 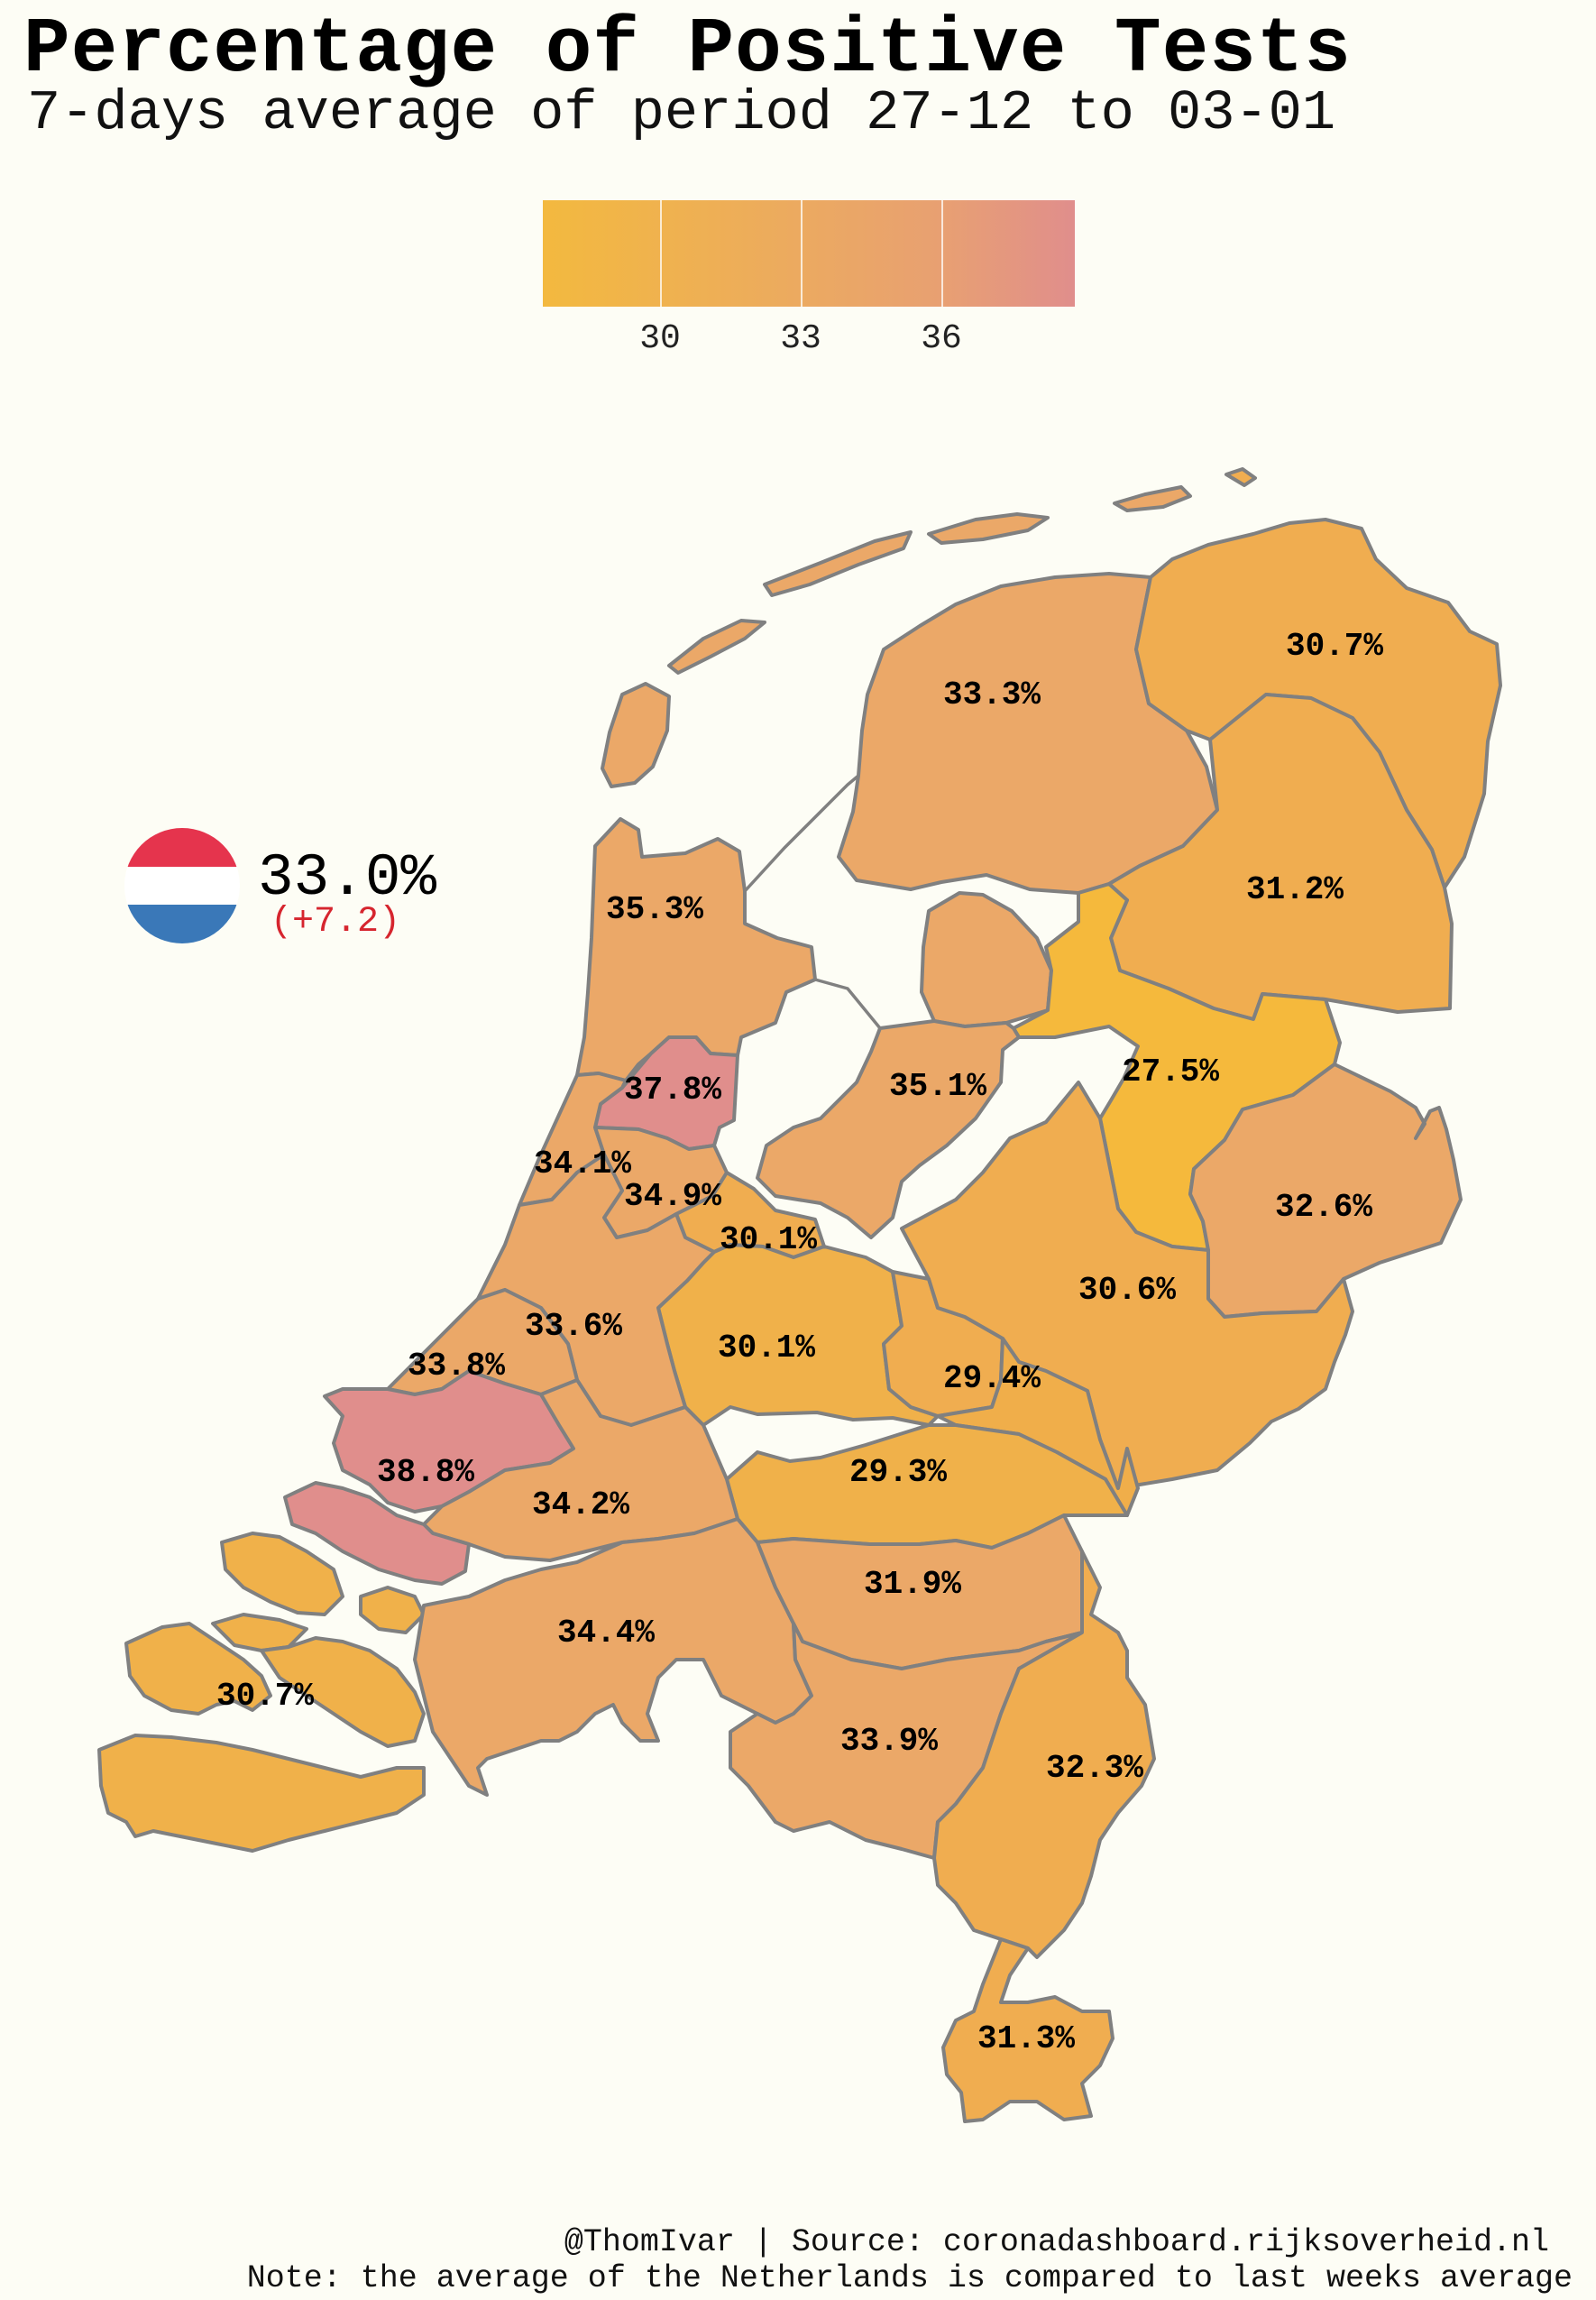 I want to click on region-value-label: 34.9%, so click(x=672, y=1196).